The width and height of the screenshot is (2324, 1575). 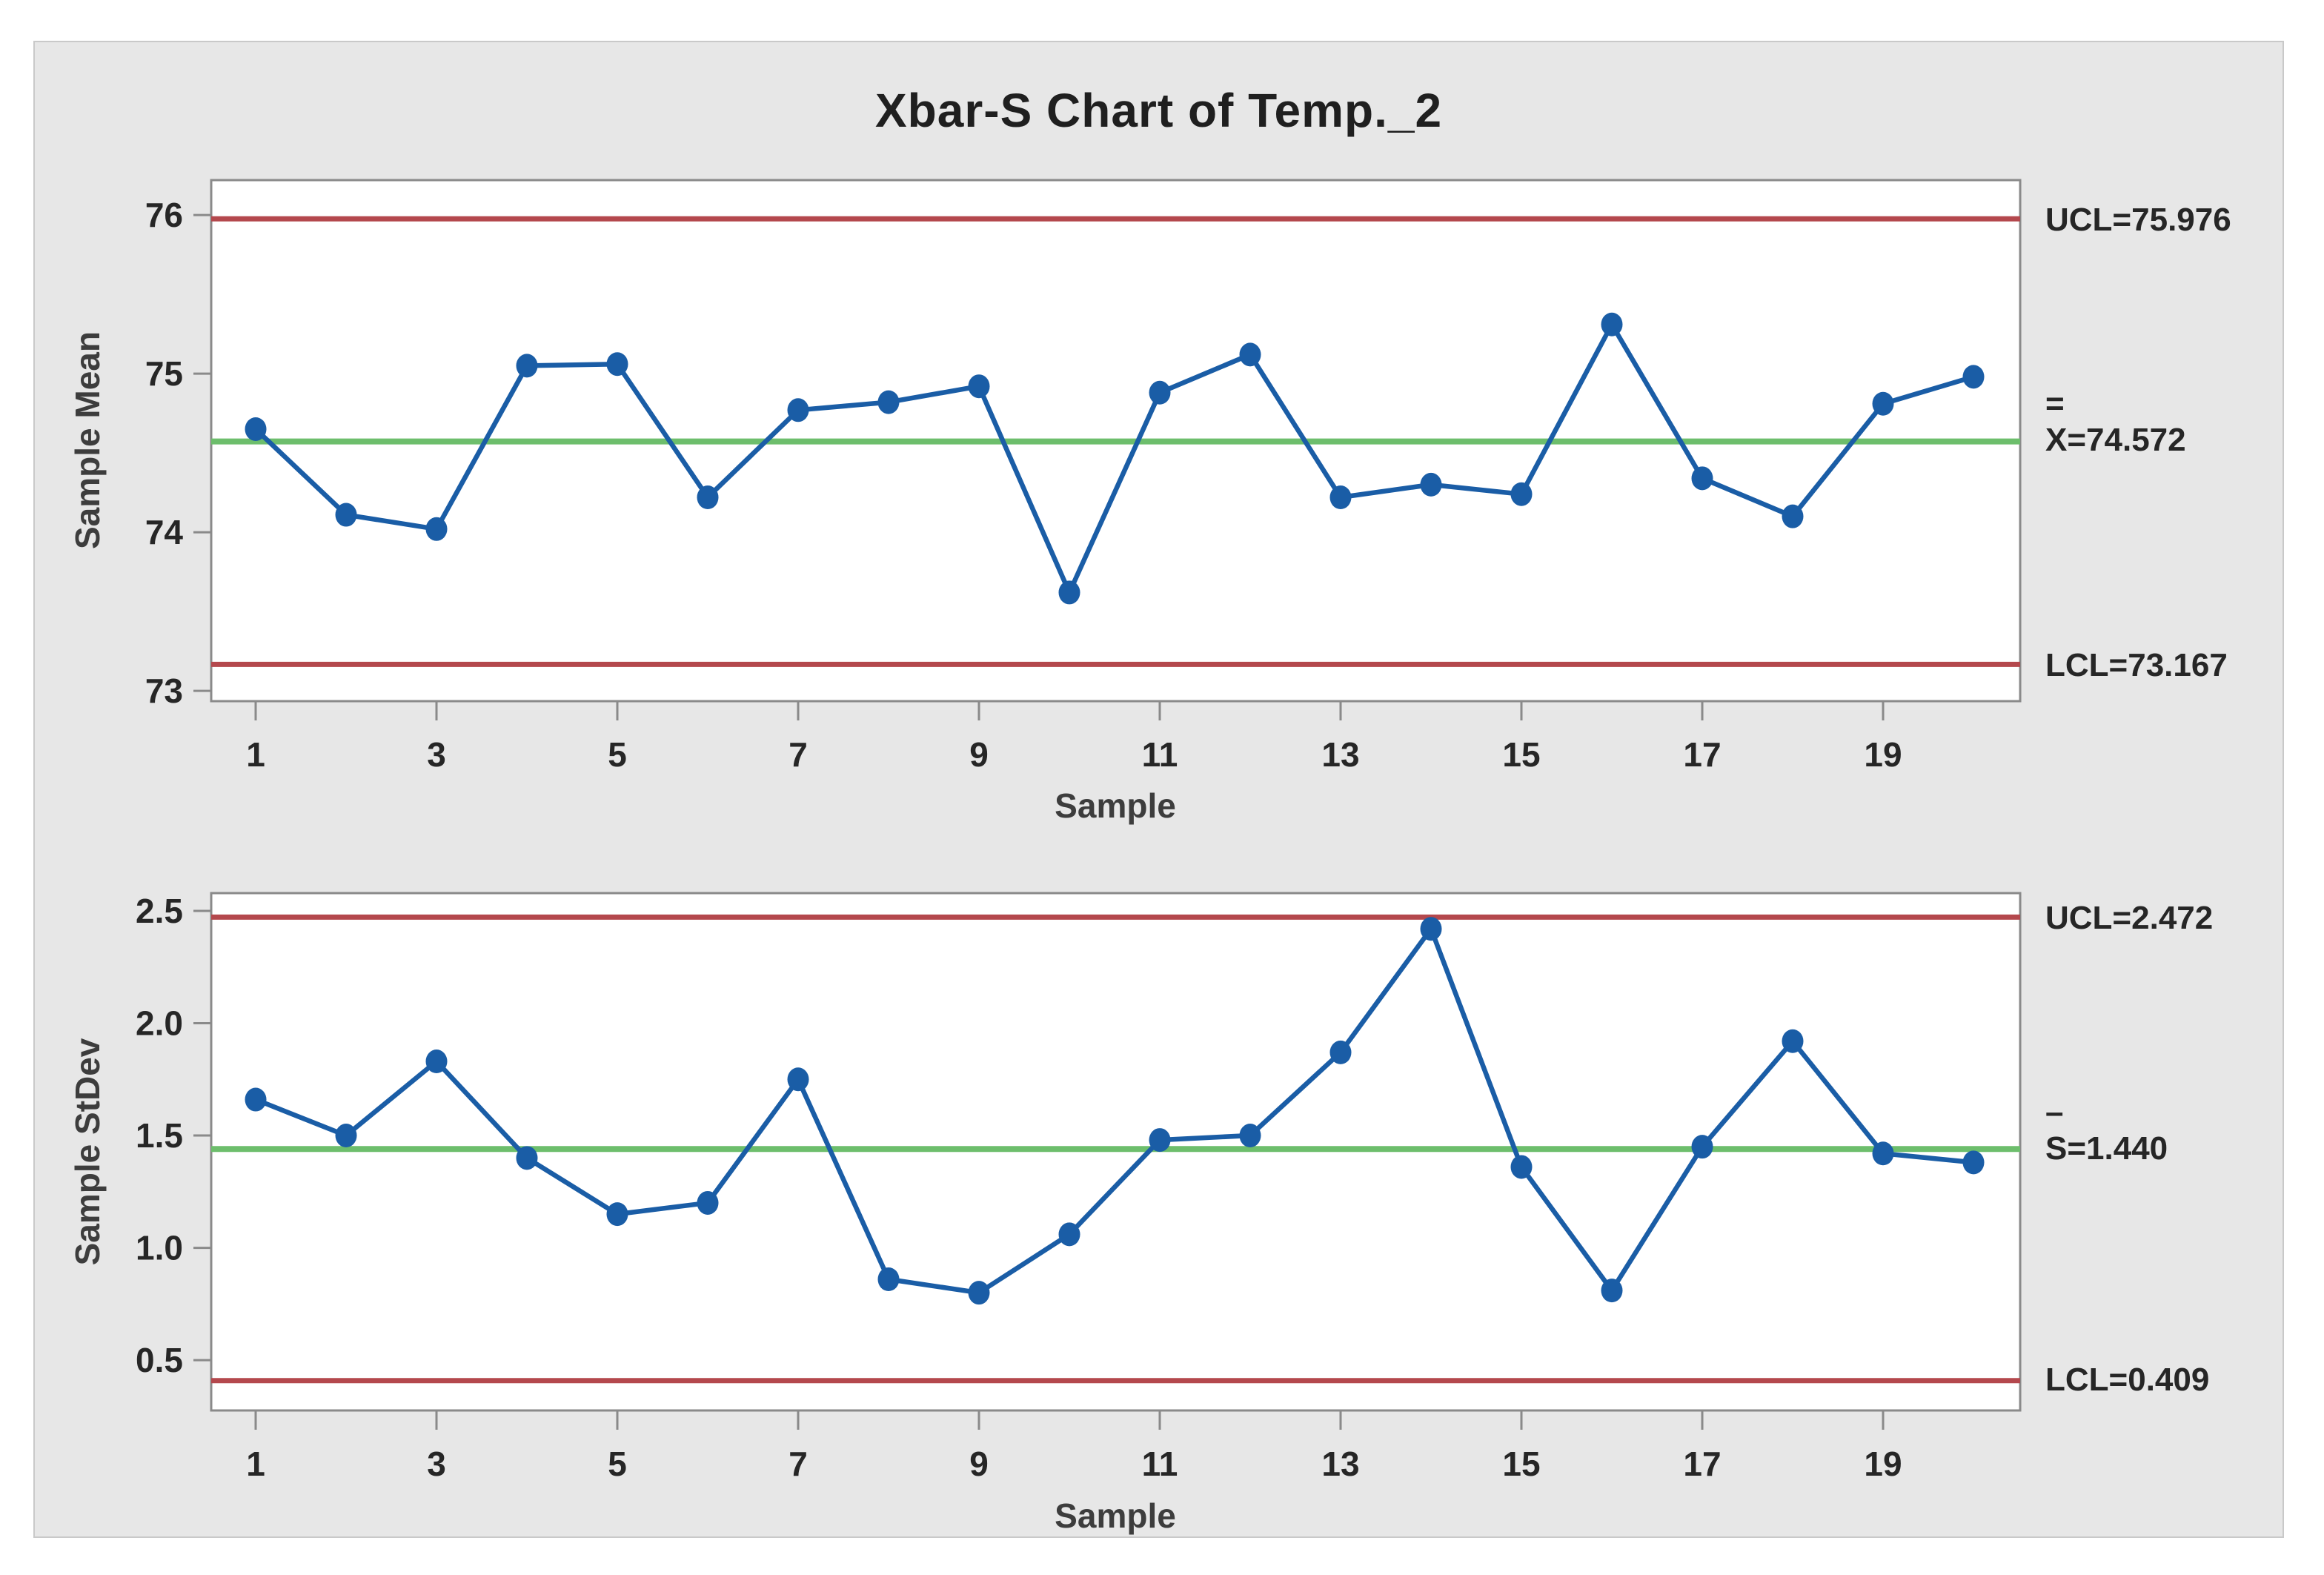 What do you see at coordinates (159, 911) in the screenshot?
I see `s-chart-y-tick-label: 2.5` at bounding box center [159, 911].